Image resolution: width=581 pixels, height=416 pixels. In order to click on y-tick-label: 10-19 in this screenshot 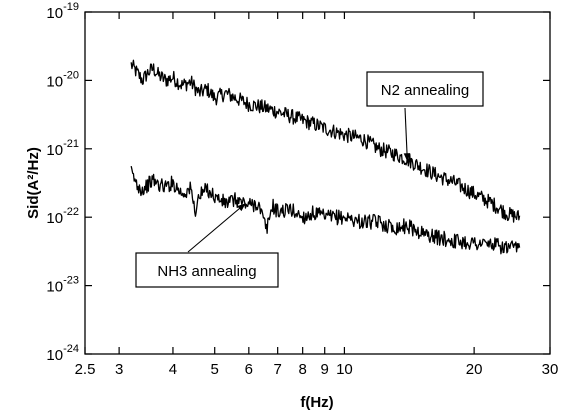, I will do `click(62, 11)`.